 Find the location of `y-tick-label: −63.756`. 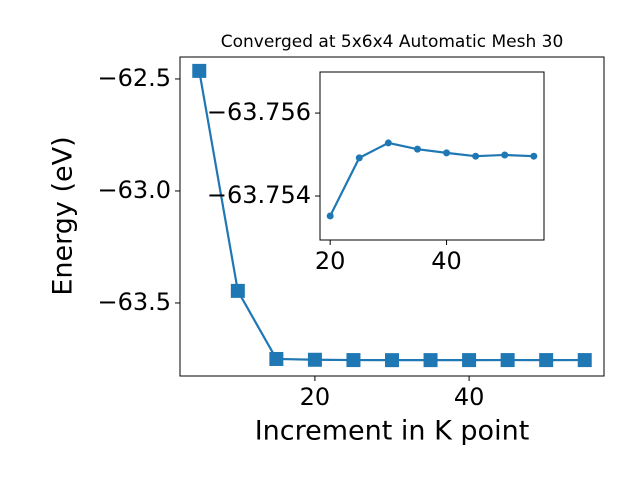

y-tick-label: −63.756 is located at coordinates (259, 112).